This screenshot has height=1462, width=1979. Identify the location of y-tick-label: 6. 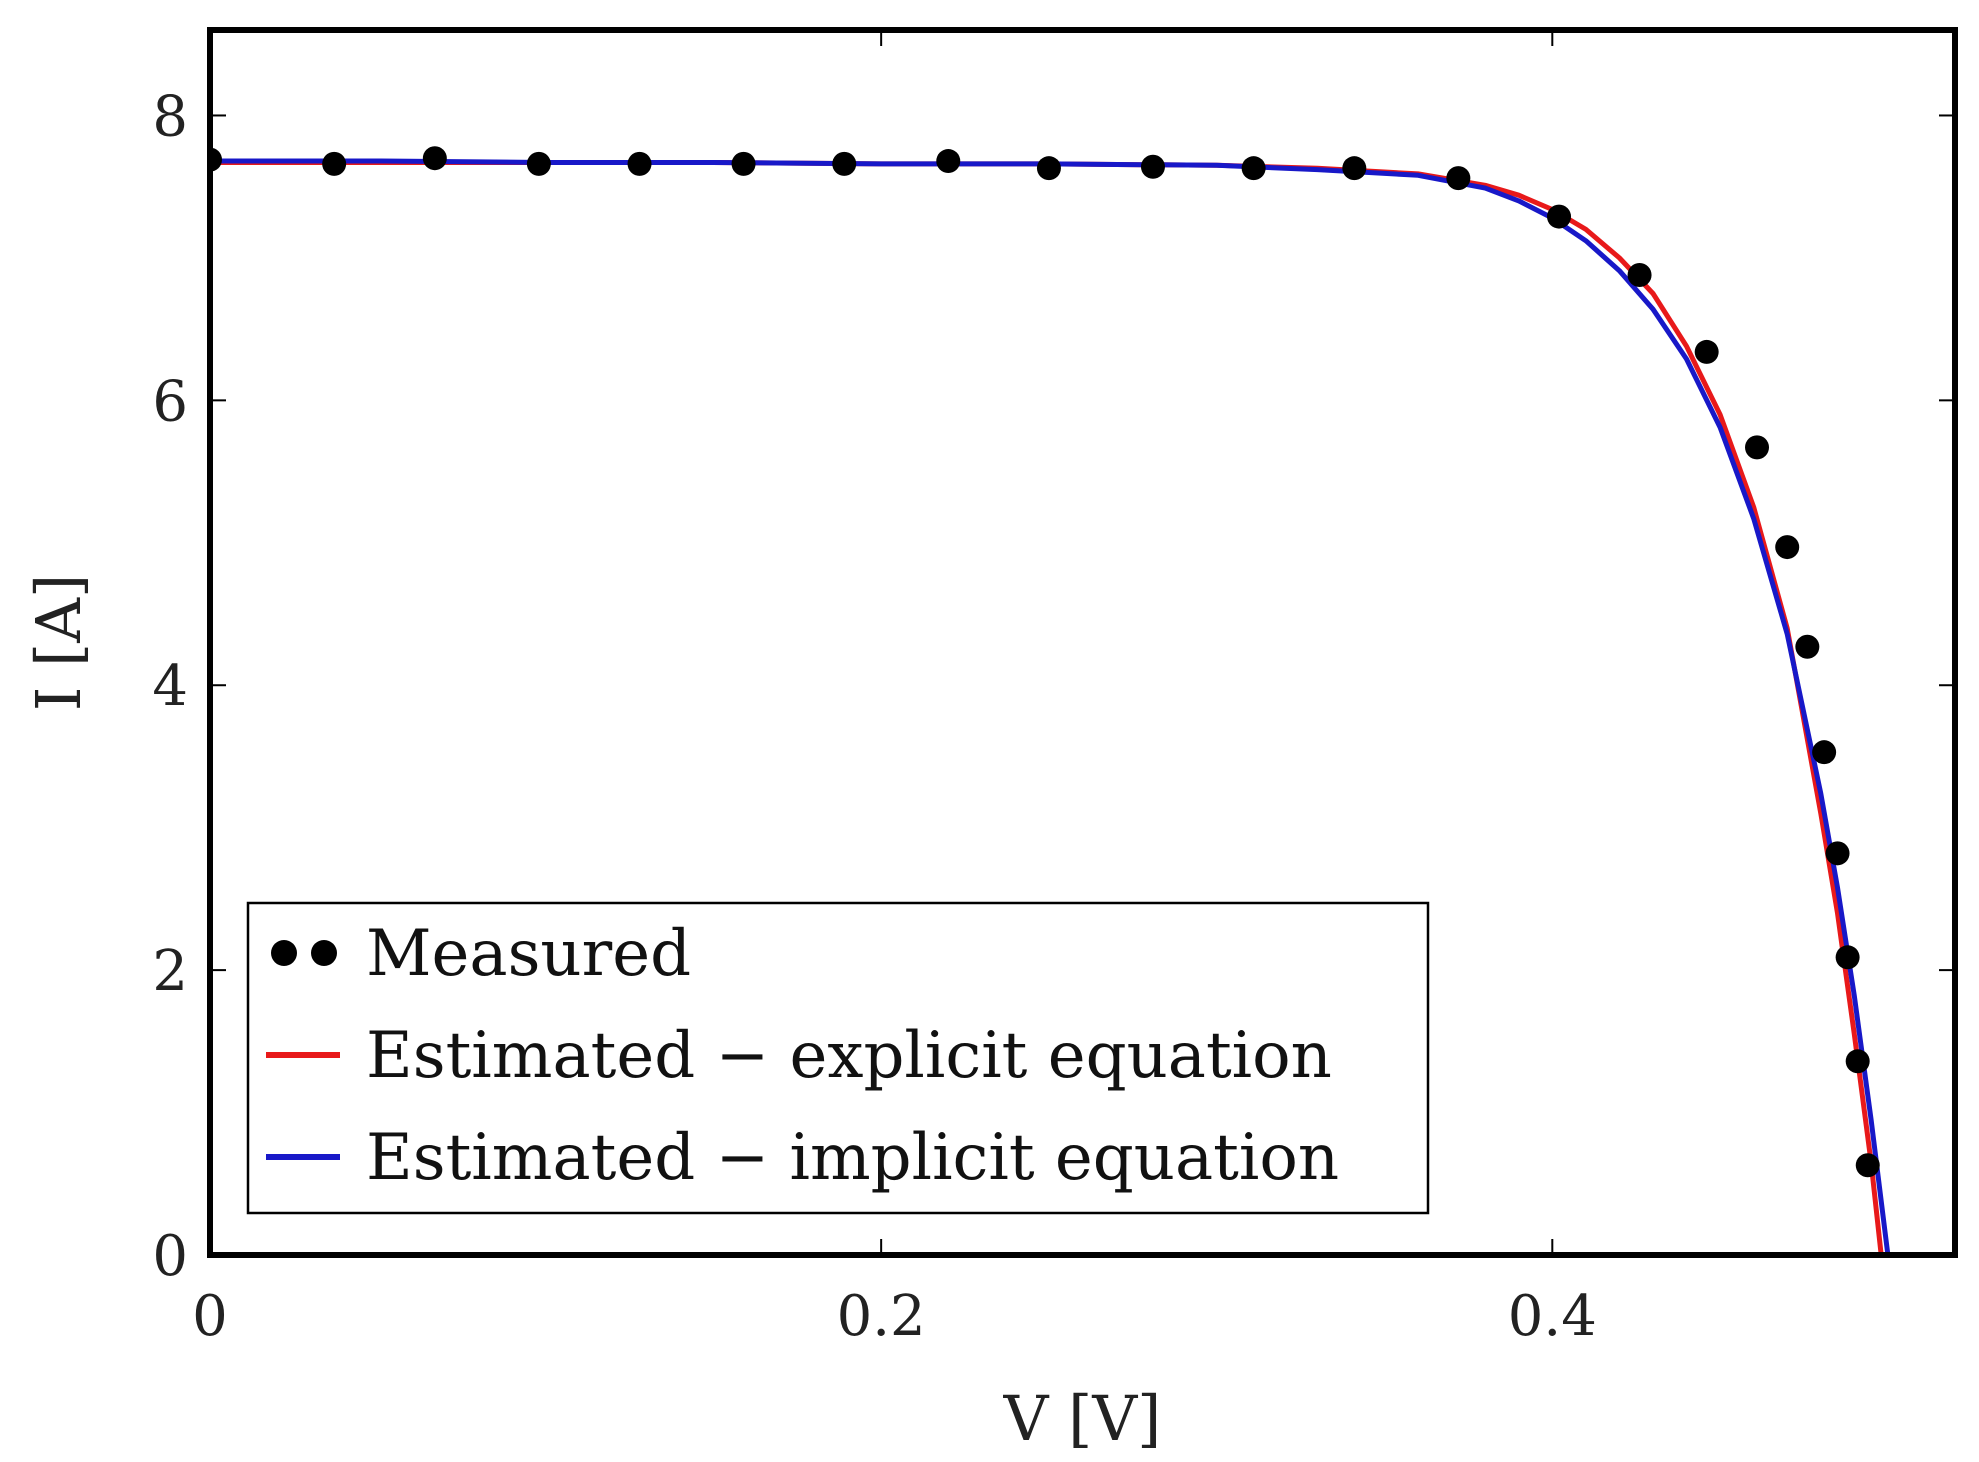
(170, 401).